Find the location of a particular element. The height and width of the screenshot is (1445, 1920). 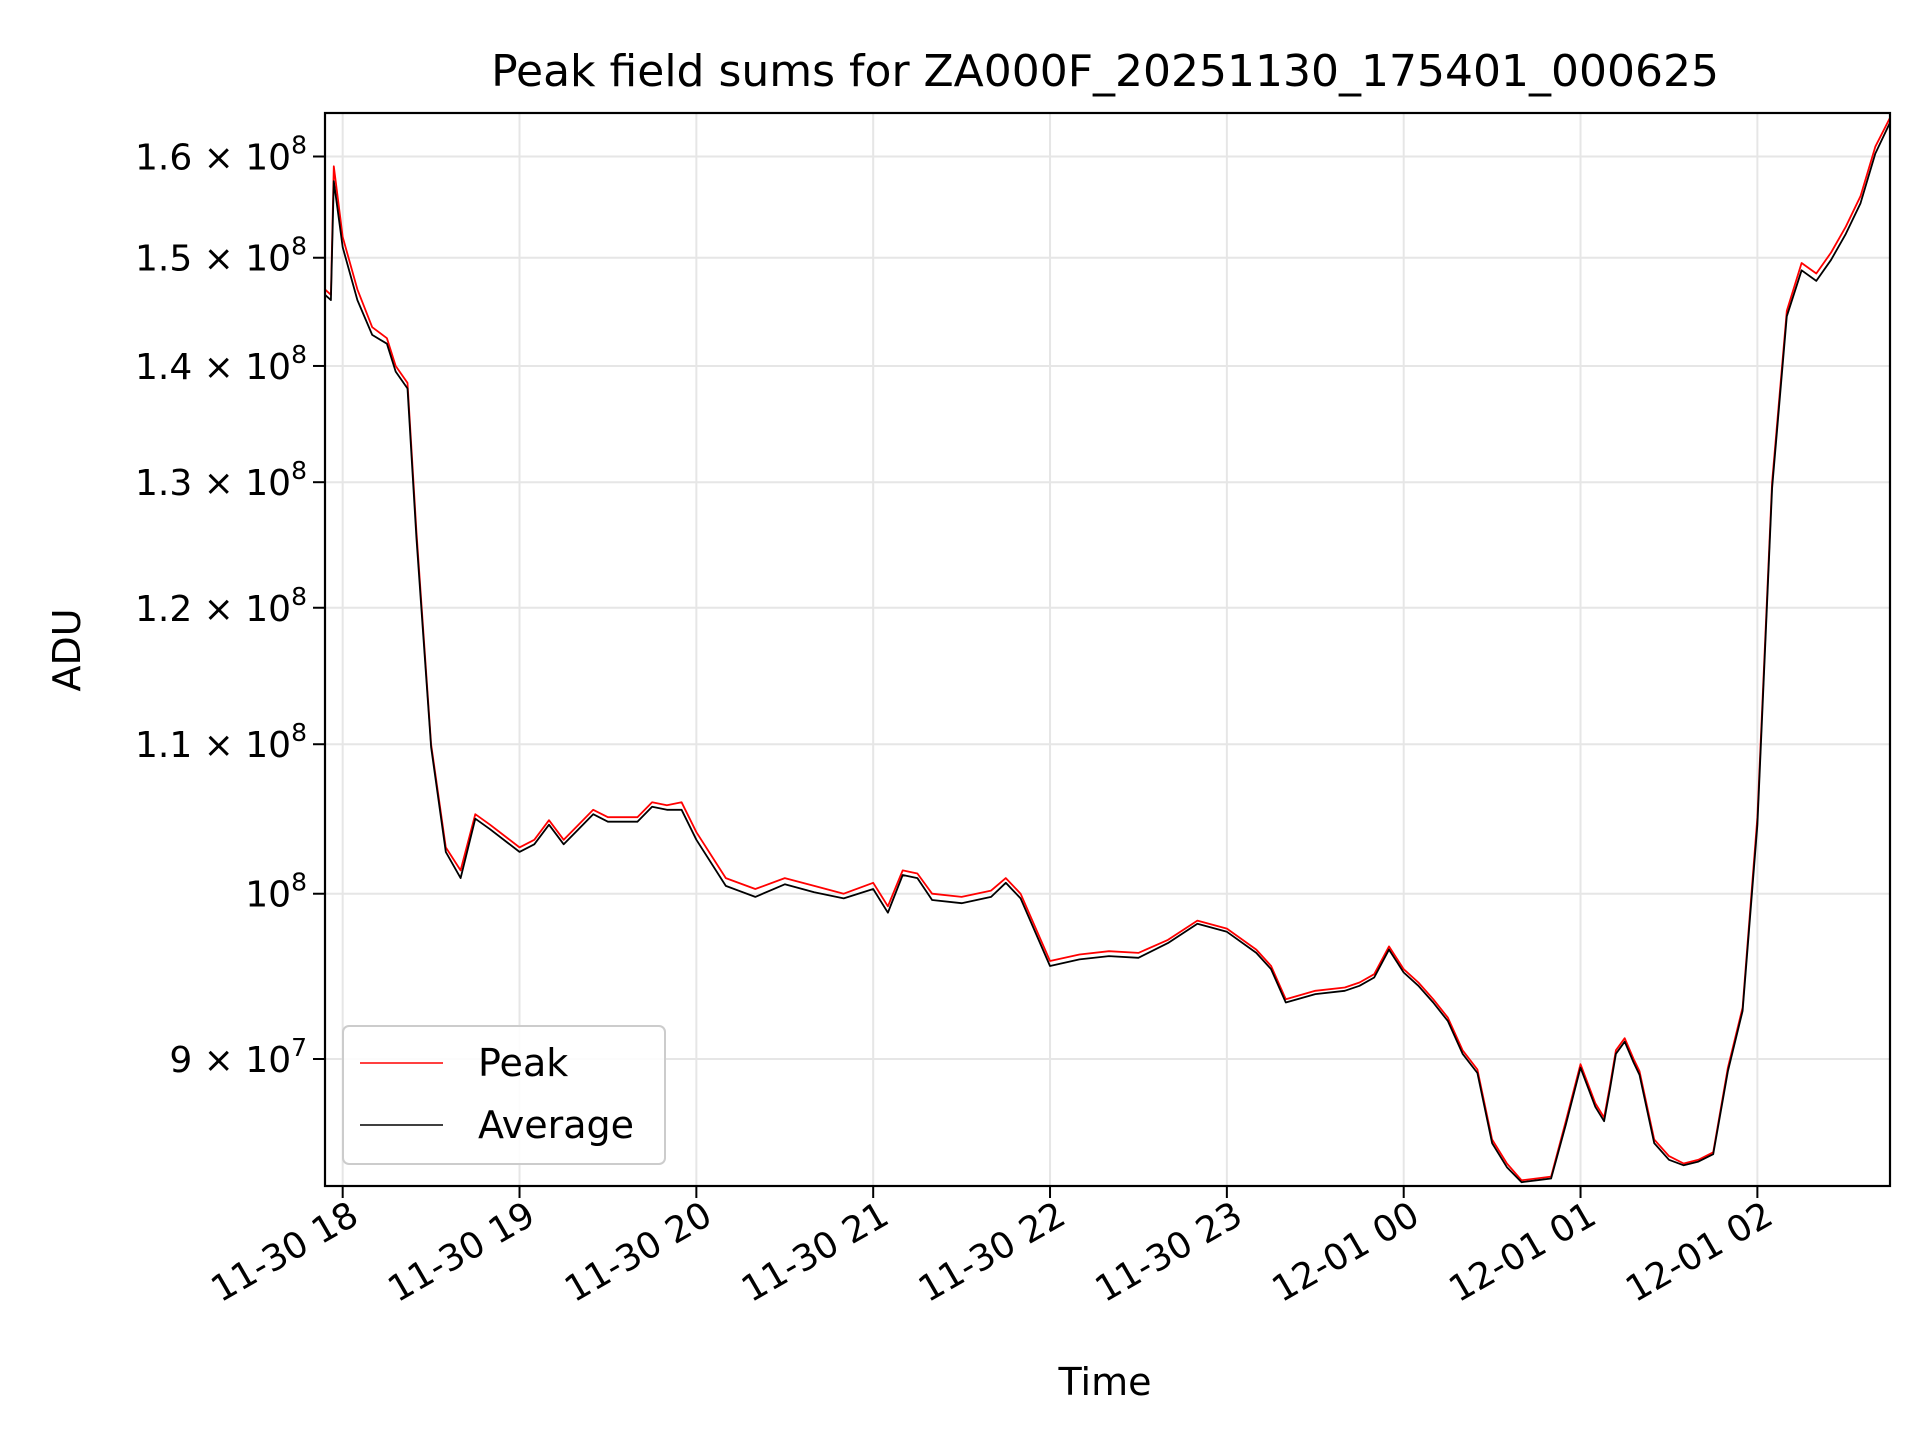

y-tick-label: 1.3 × 108 is located at coordinates (221, 480).